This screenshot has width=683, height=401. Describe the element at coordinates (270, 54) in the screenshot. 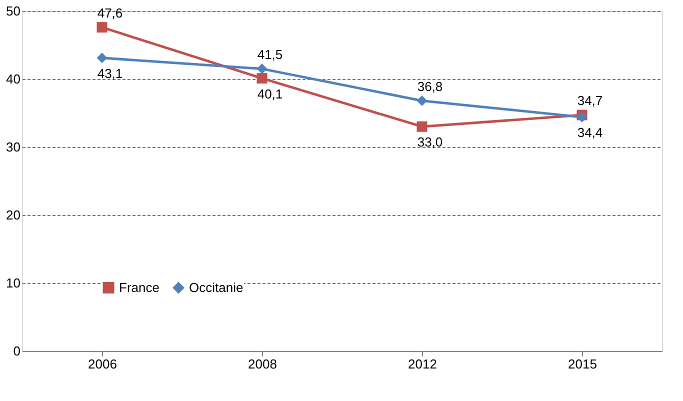

I see `data-label: 41,5` at that location.